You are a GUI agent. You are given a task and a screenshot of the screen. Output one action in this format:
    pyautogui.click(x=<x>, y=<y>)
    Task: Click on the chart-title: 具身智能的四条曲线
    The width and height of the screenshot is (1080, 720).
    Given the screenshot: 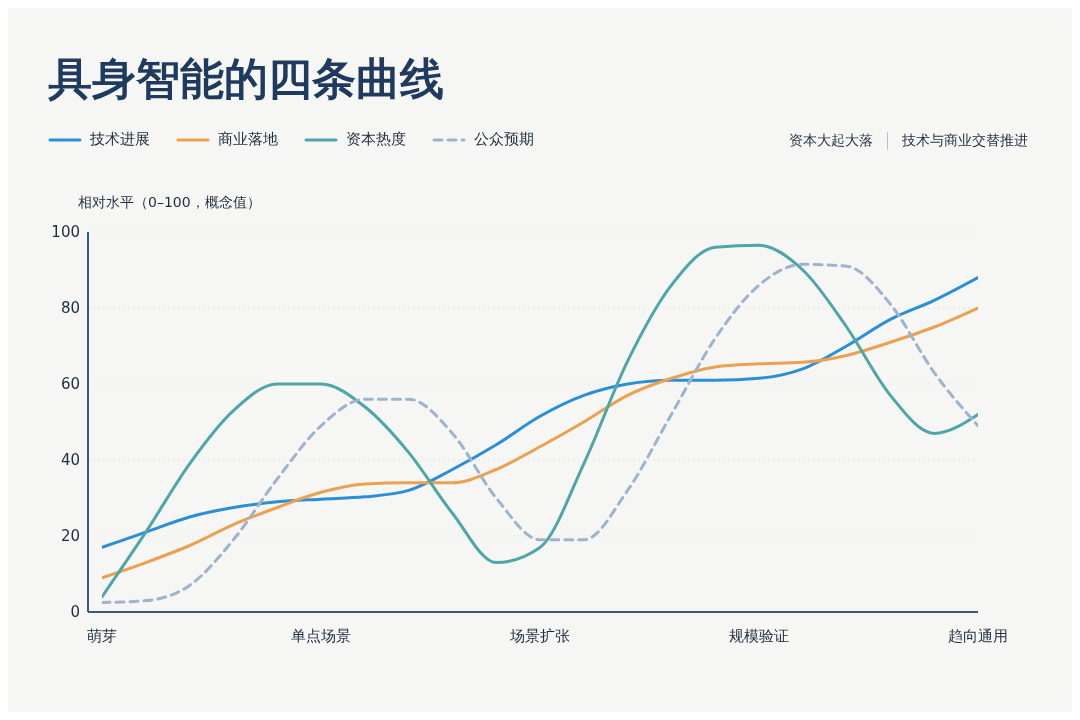 What is the action you would take?
    pyautogui.click(x=246, y=79)
    